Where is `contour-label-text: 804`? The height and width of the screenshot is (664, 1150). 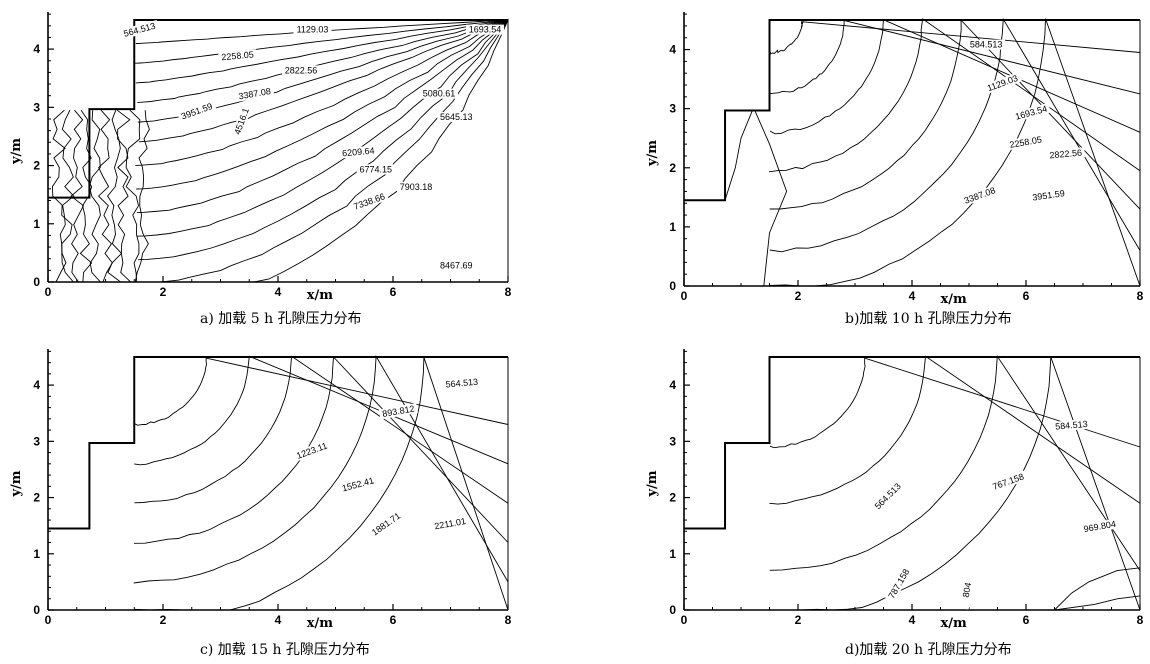 contour-label-text: 804 is located at coordinates (967, 590).